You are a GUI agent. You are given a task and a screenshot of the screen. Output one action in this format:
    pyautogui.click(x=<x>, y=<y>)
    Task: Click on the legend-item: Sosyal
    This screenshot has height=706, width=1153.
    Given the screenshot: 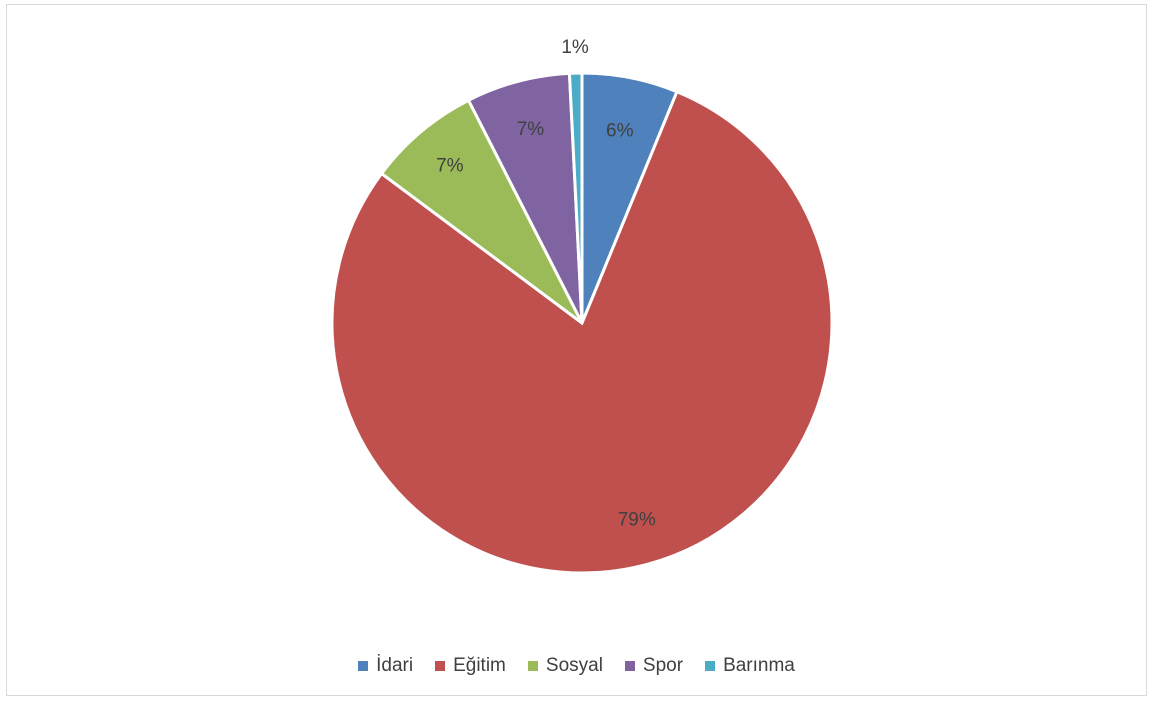 What is the action you would take?
    pyautogui.click(x=565, y=666)
    